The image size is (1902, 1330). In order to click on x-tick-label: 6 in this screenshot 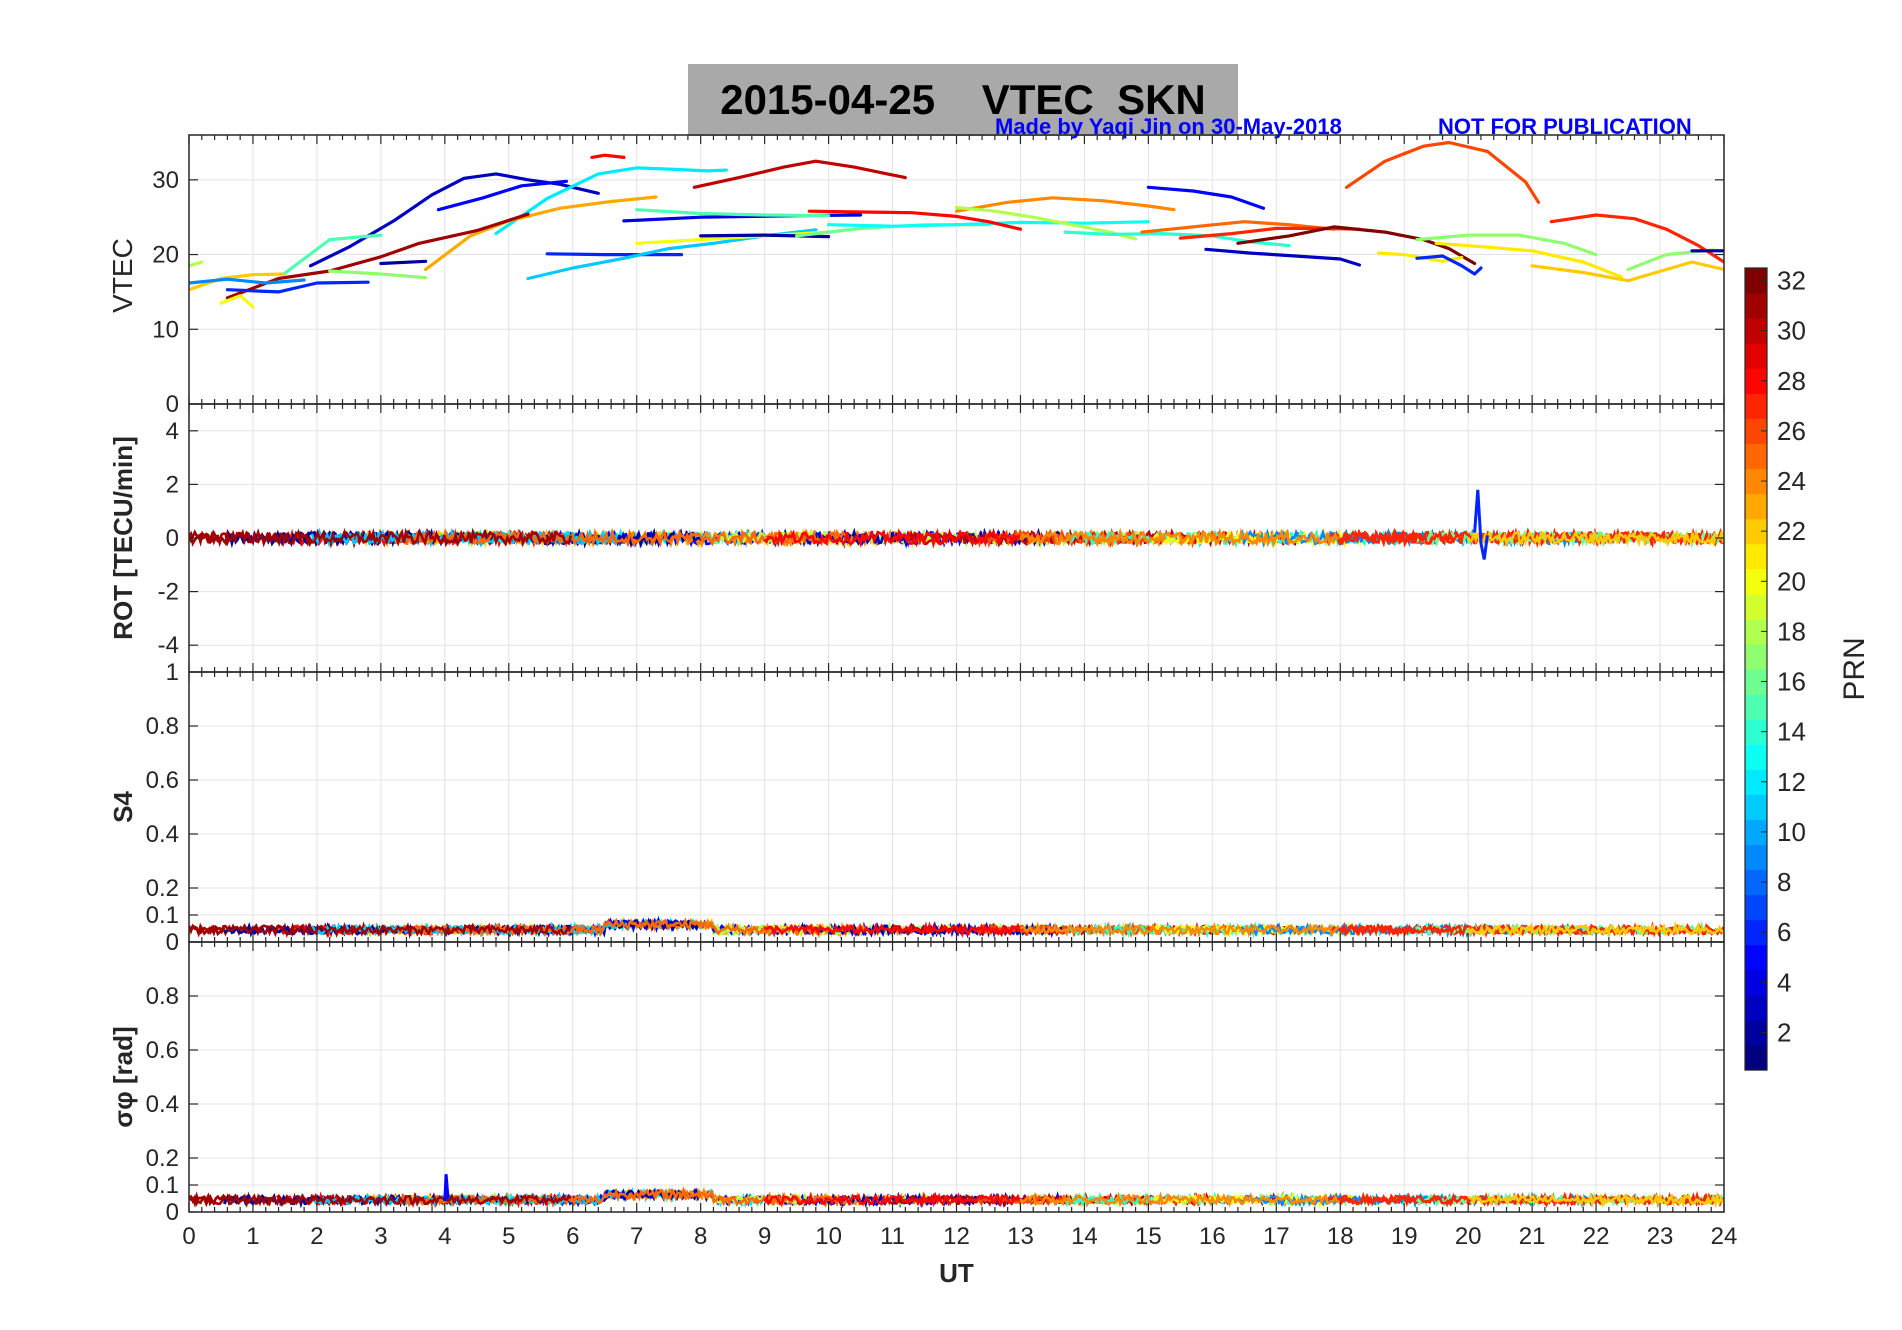, I will do `click(572, 1236)`.